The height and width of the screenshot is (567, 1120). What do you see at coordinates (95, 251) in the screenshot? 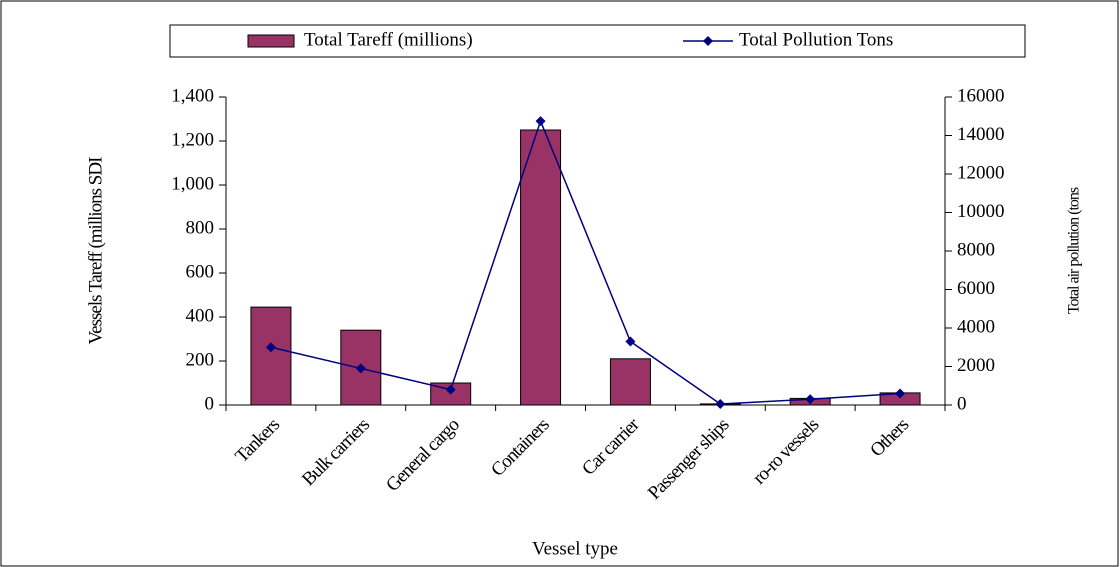
I see `y-axis-label: Vessels Tareff (millions SDI` at bounding box center [95, 251].